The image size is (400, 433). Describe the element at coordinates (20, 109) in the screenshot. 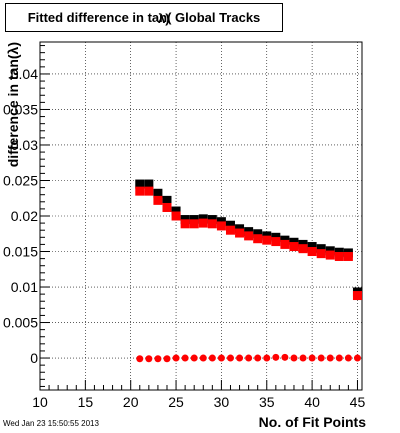

I see `y-tick-label: 0.035` at that location.